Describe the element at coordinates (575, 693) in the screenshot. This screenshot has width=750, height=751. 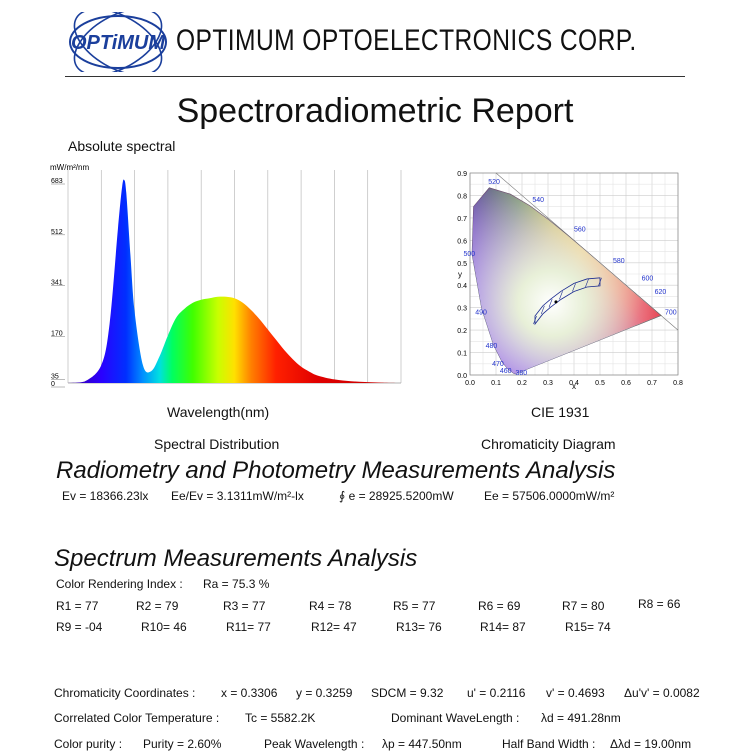
I see `v-prime-value: v' = 0.4693` at that location.